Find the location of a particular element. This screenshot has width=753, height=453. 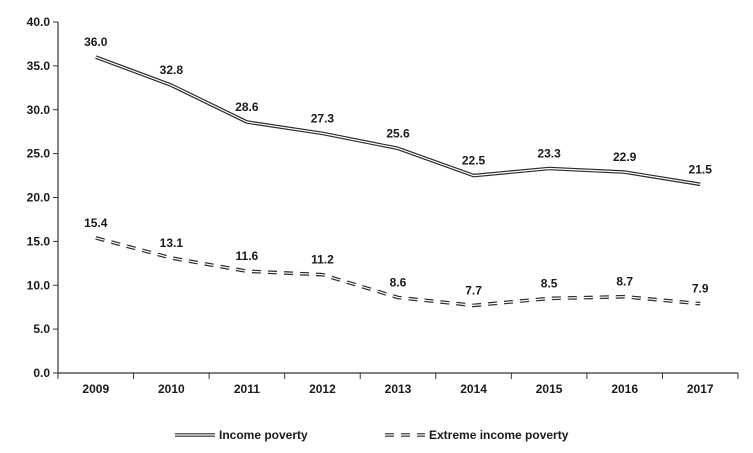

extreme-income-poverty-data-label: 11.2 is located at coordinates (322, 260).